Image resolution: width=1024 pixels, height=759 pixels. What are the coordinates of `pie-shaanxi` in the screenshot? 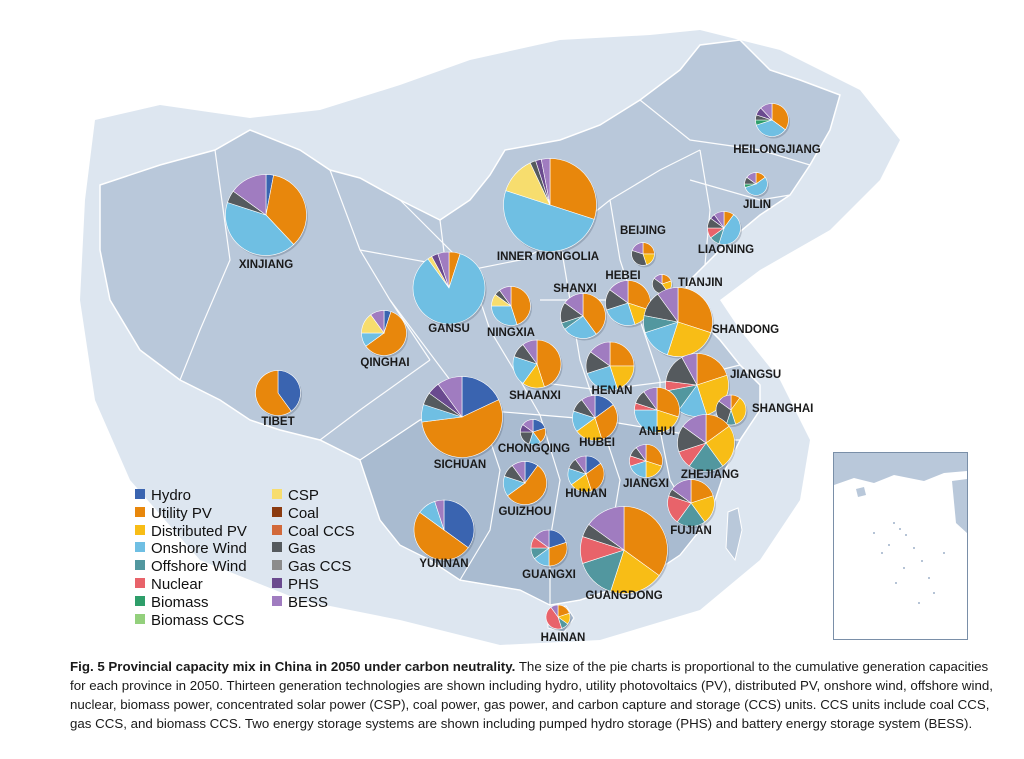 It's located at (537, 364).